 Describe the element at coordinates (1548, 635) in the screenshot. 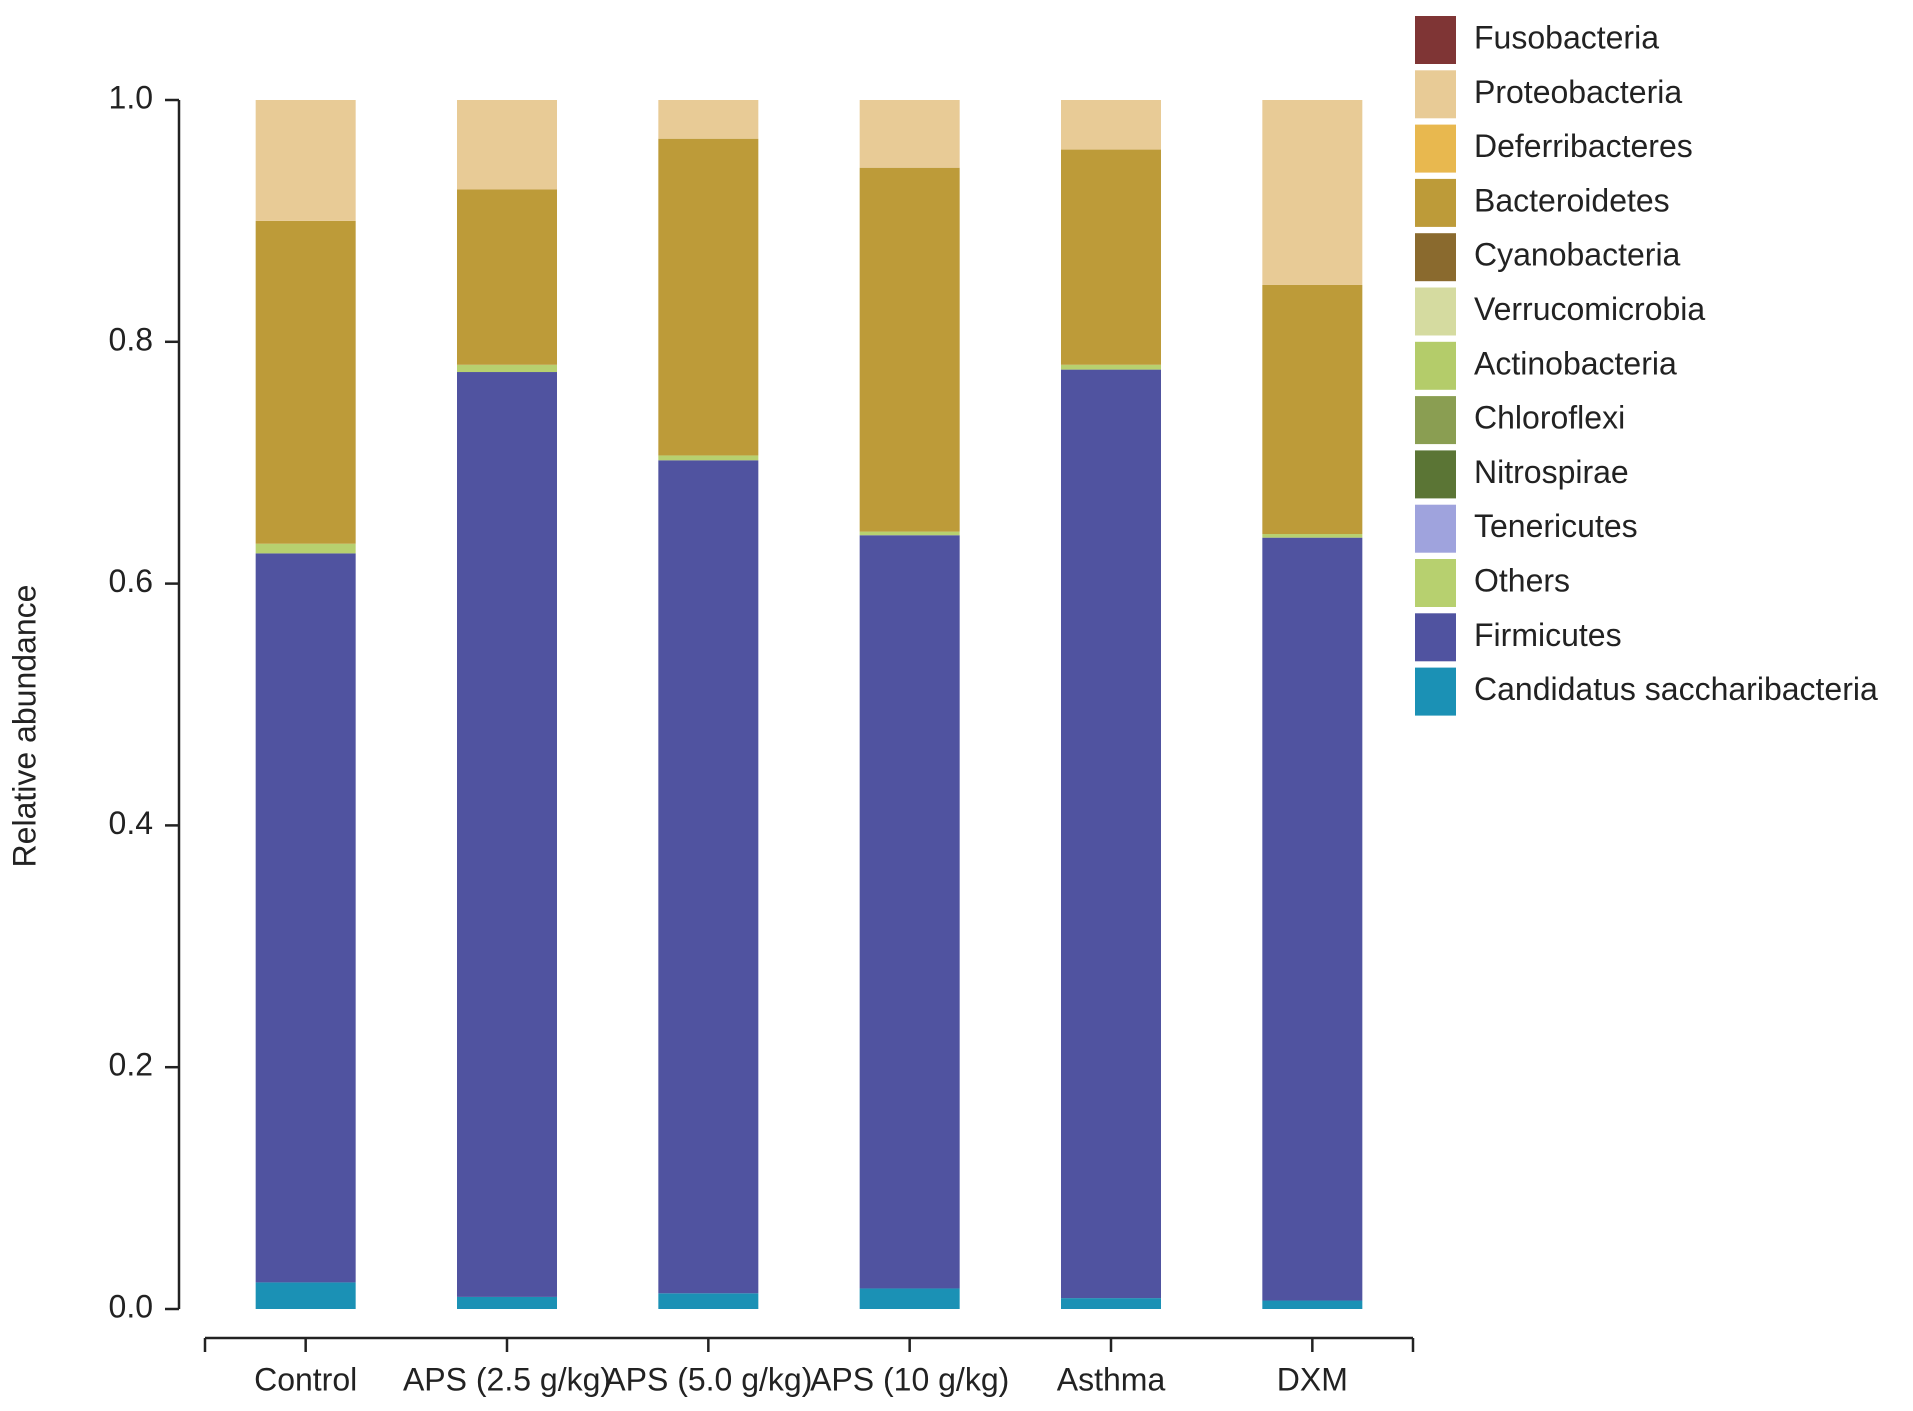

I see `legend-label: Firmicutes` at that location.